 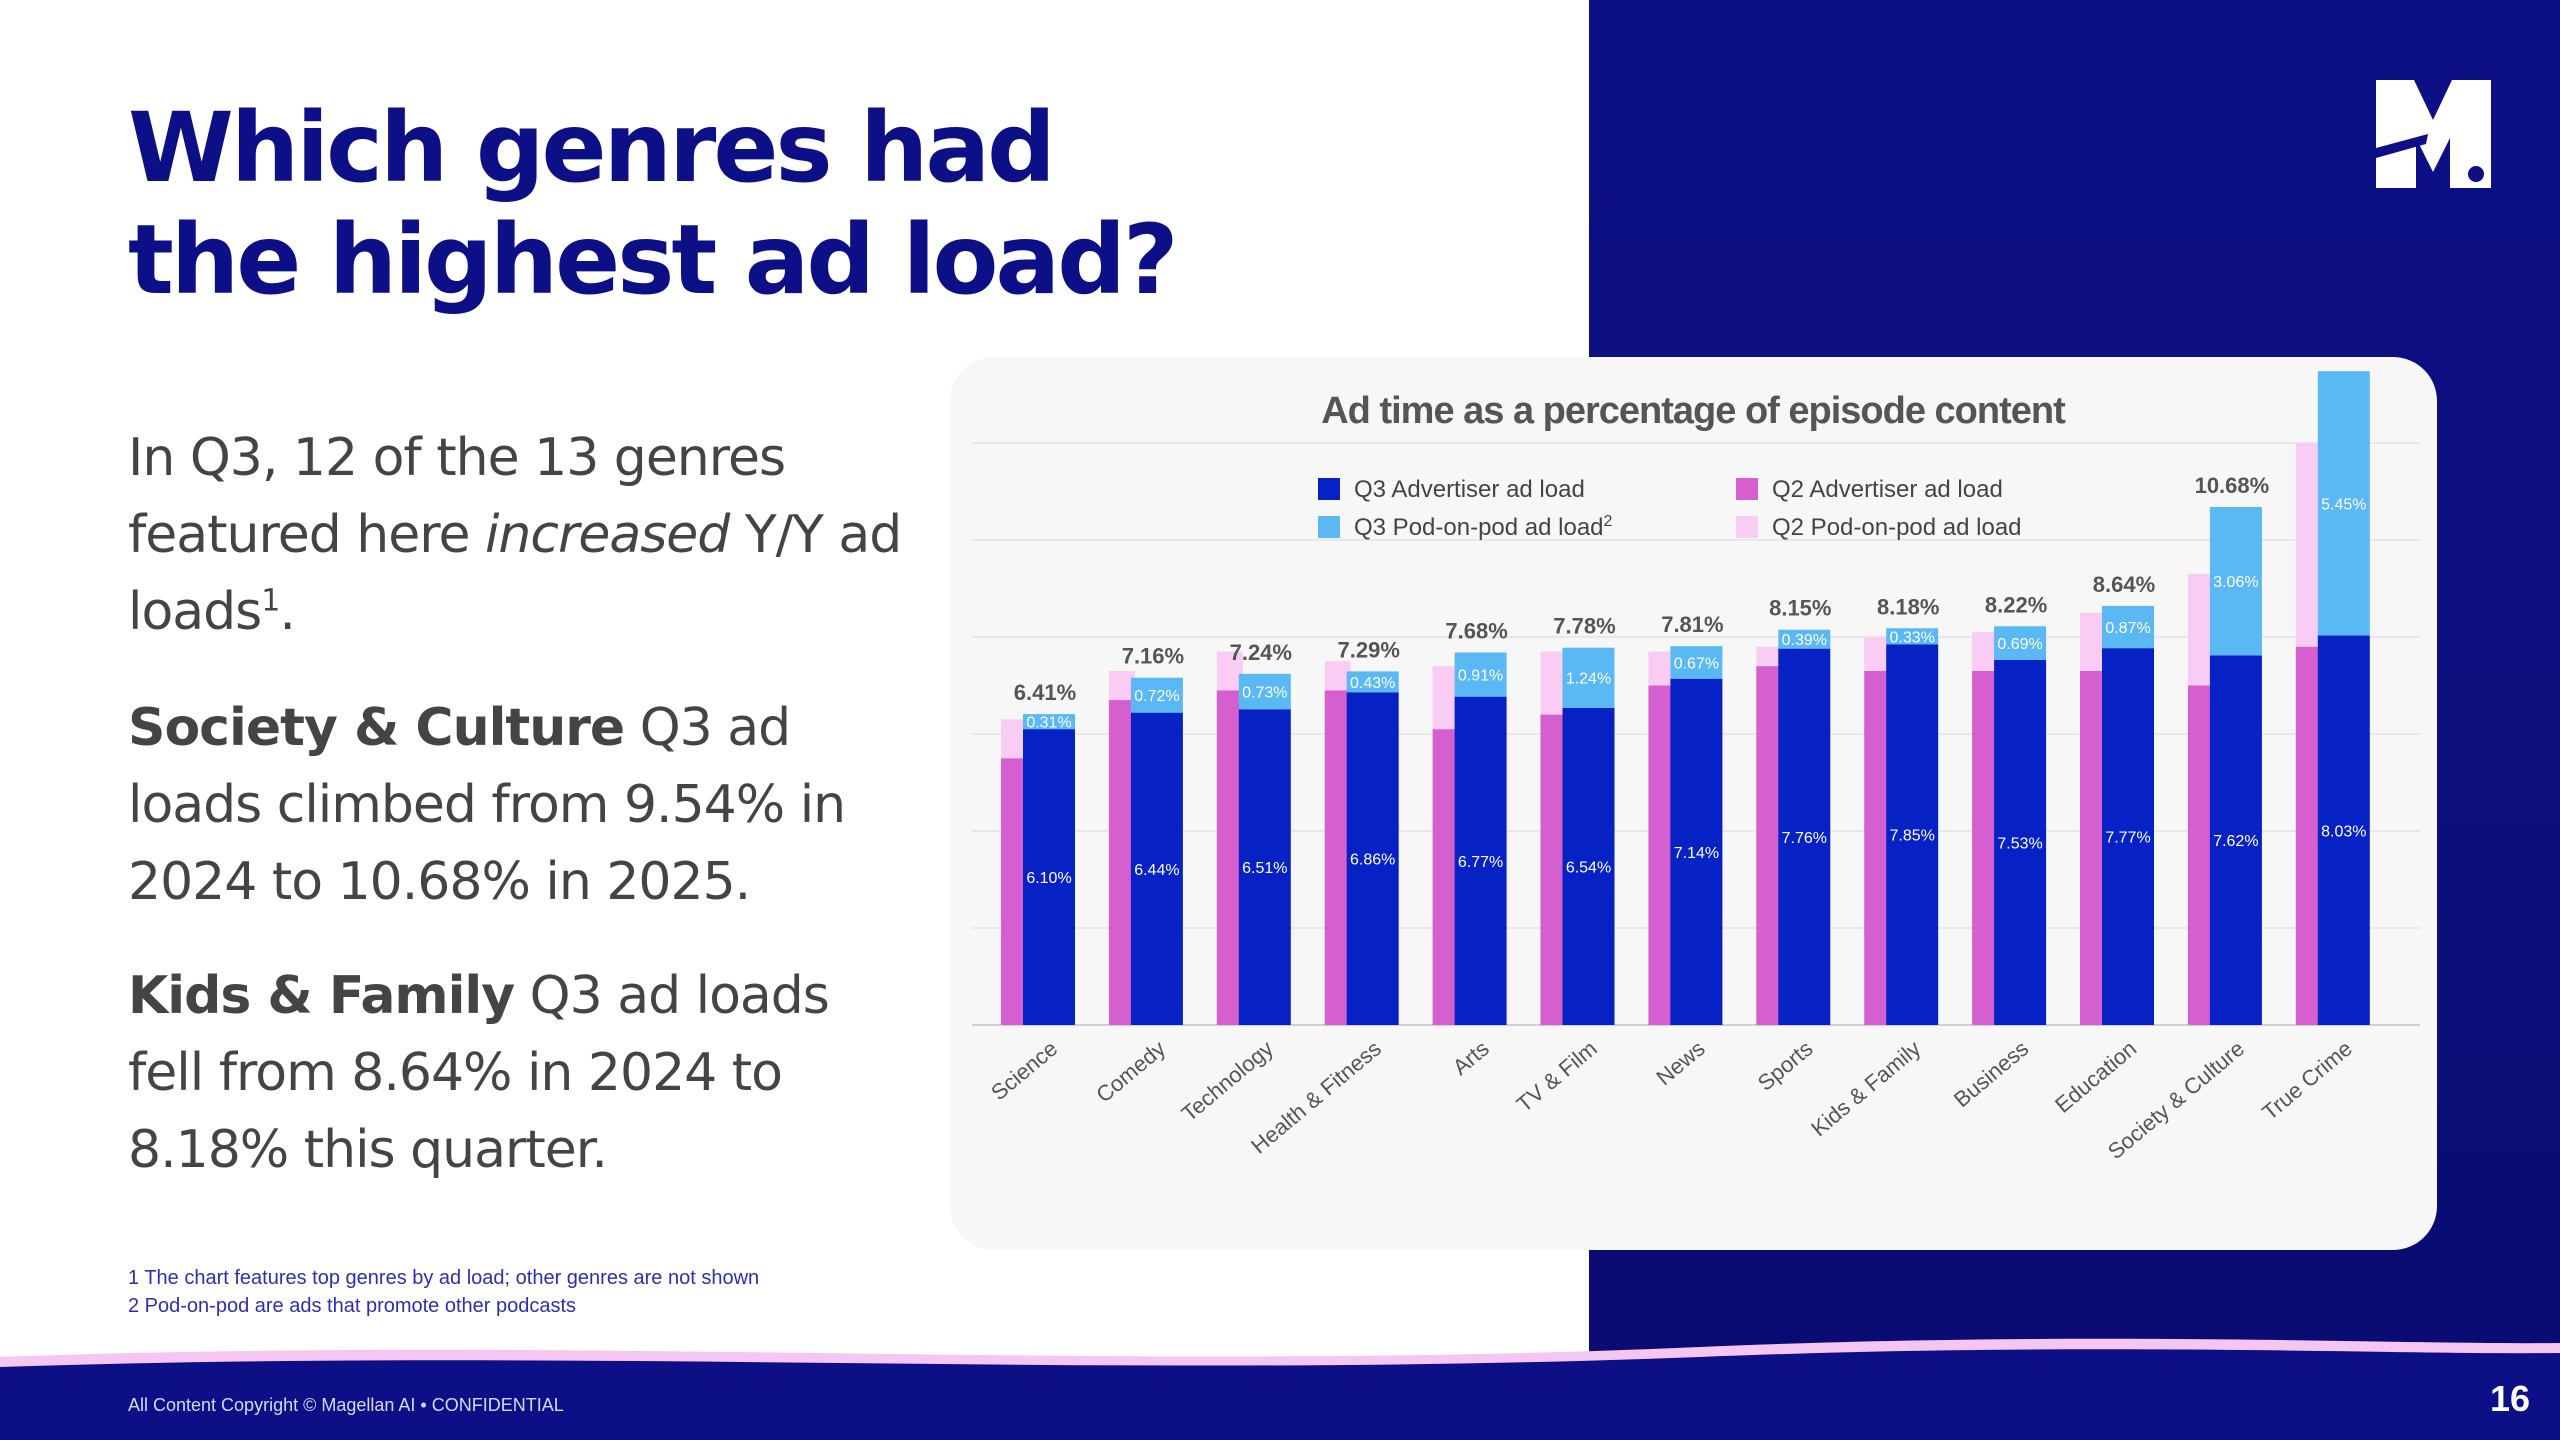 I want to click on society-culture-highlight: Society & Culture, so click(x=376, y=728).